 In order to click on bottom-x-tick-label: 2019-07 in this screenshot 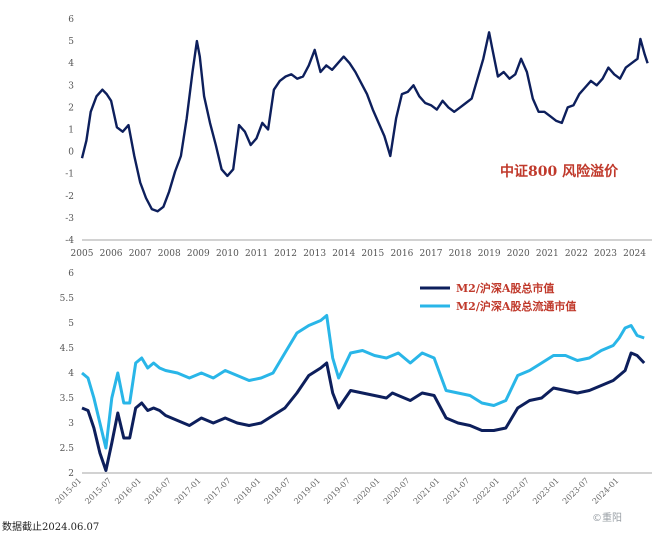, I will do `click(337, 491)`.